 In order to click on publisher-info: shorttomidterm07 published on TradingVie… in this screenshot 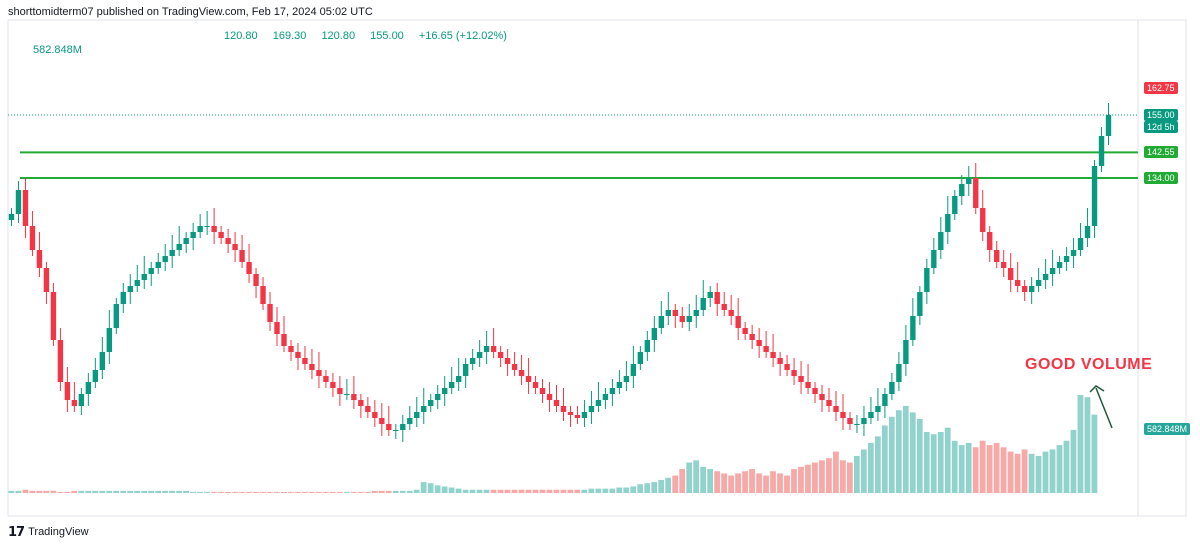, I will do `click(190, 12)`.